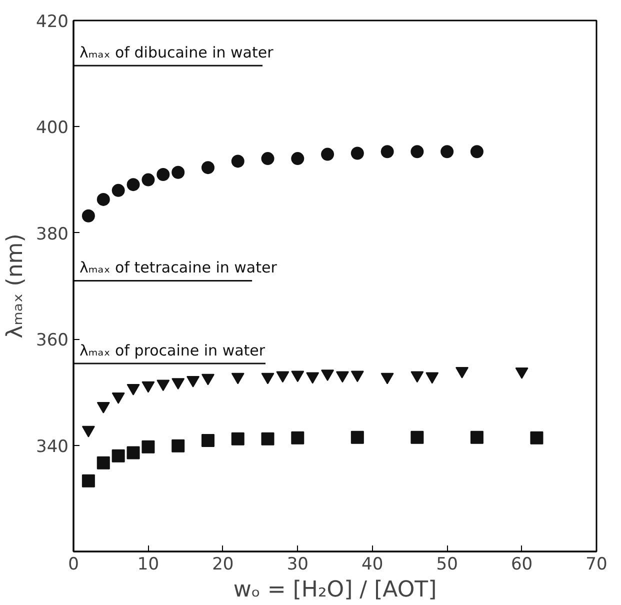 This screenshot has height=605, width=621. I want to click on x-tick-label: 20, so click(223, 564).